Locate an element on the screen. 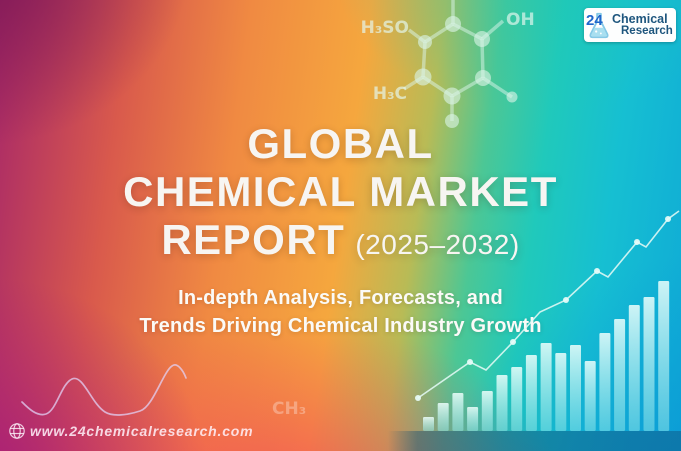  title-line-3: REPORT (2025–2032) is located at coordinates (340, 242).